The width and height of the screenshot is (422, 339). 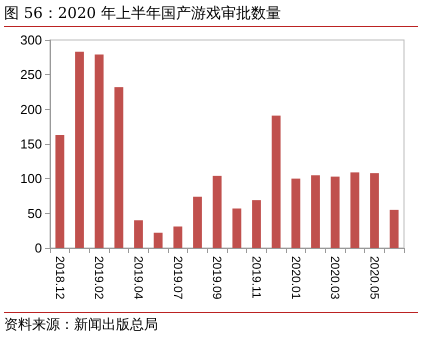 I want to click on x-tick-label: 2018.12, so click(x=59, y=278).